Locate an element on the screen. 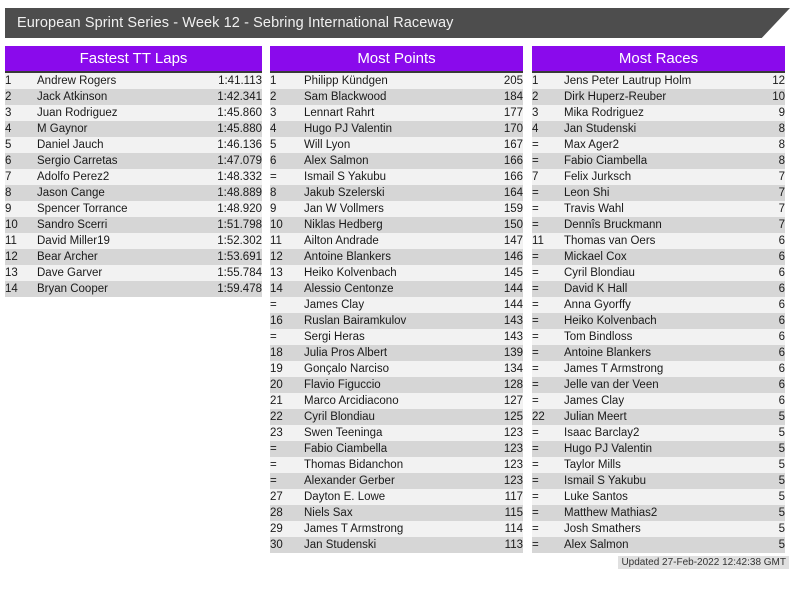 The height and width of the screenshot is (600, 800). table-row: 21 Marco Arcidiacono 127 is located at coordinates (396, 401).